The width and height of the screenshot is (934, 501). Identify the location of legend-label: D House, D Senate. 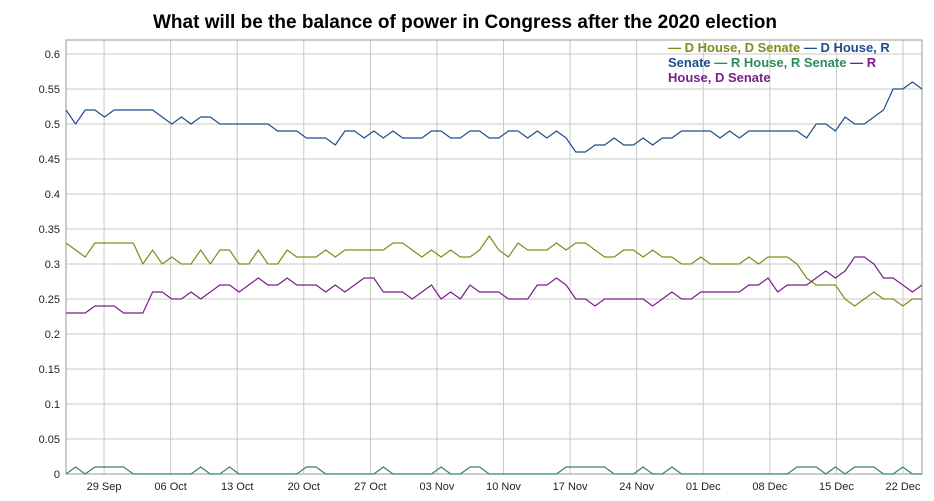
(743, 47).